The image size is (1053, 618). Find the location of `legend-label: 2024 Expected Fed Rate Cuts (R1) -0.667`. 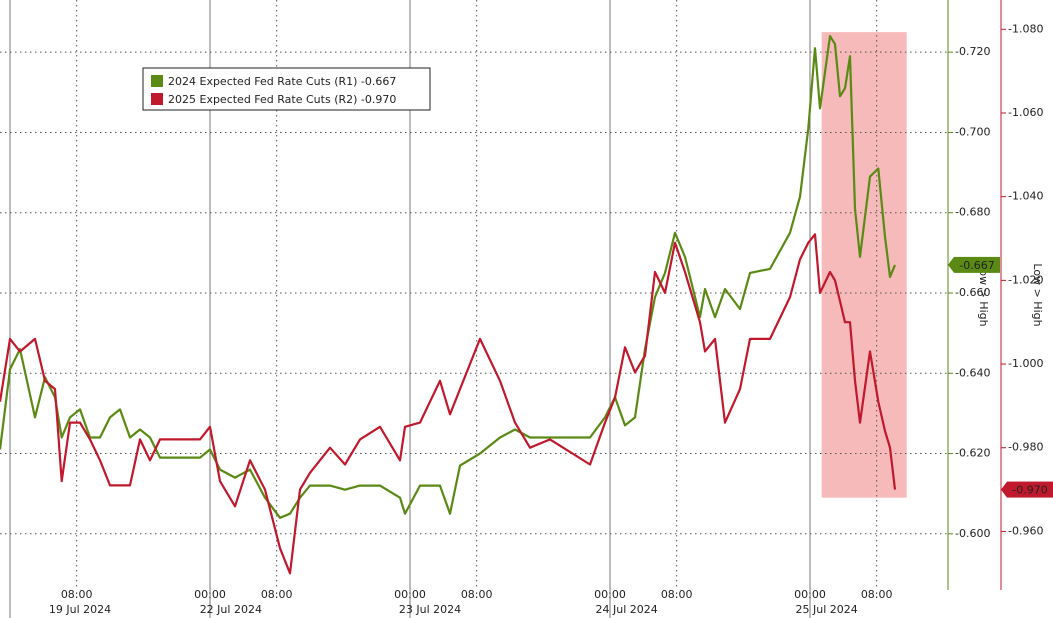

legend-label: 2024 Expected Fed Rate Cuts (R1) -0.667 is located at coordinates (282, 81).